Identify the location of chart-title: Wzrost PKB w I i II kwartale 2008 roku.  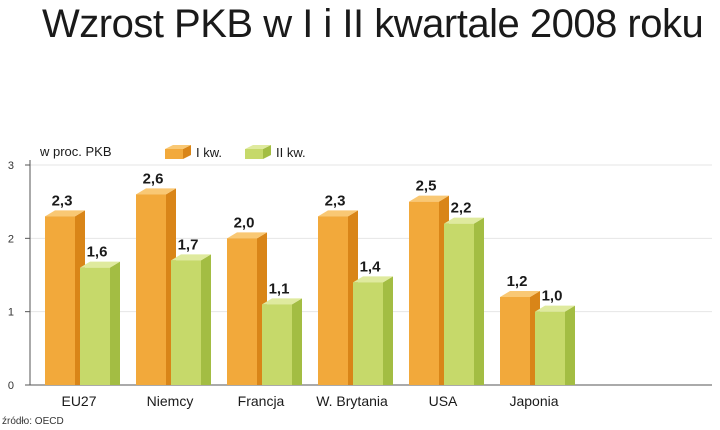
(373, 24).